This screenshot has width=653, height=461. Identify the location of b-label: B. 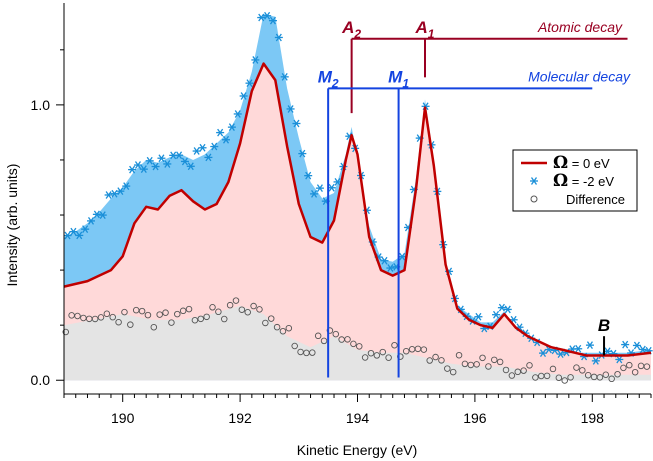
(604, 325).